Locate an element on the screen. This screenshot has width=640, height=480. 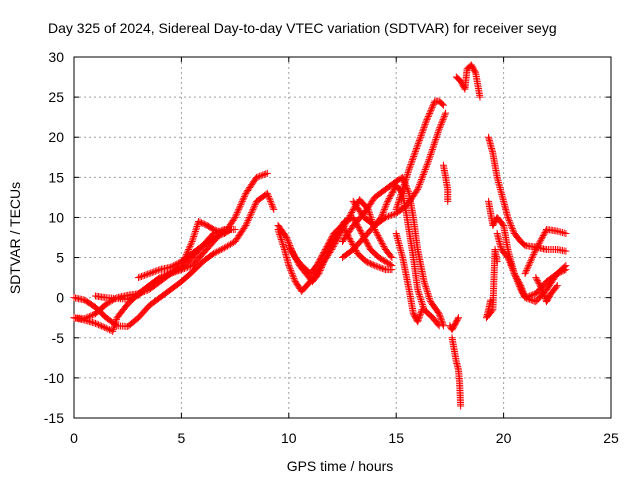
x-tick-label: 20 is located at coordinates (504, 438).